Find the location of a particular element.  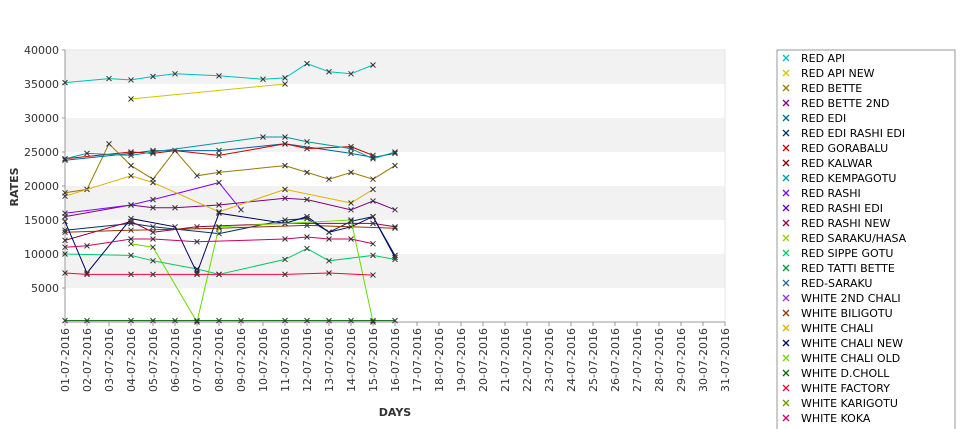

legend-label: WHITE CHALI is located at coordinates (837, 328).